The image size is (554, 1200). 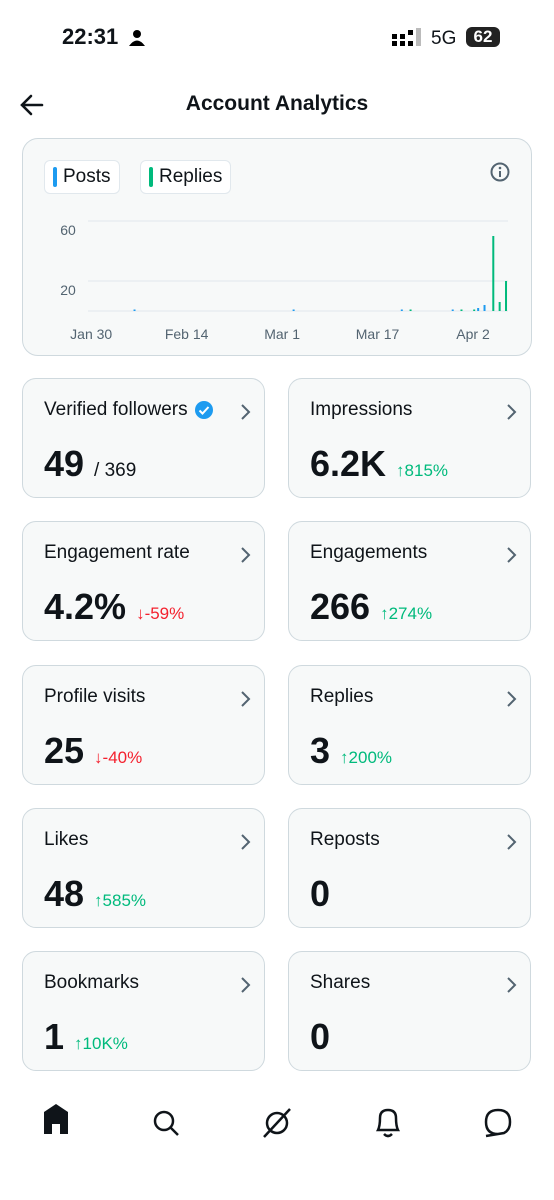 I want to click on card-value-row: 4.2% ↓-59%, so click(x=114, y=607).